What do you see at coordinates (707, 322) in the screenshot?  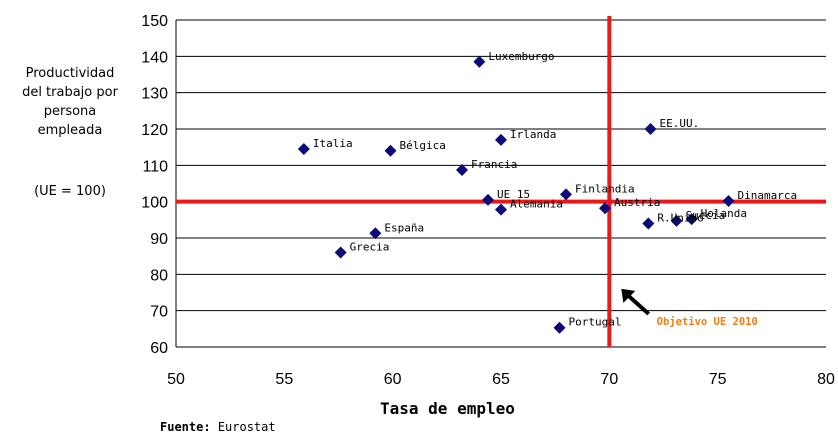 I see `annotation-label: Objetivo UE 2010` at bounding box center [707, 322].